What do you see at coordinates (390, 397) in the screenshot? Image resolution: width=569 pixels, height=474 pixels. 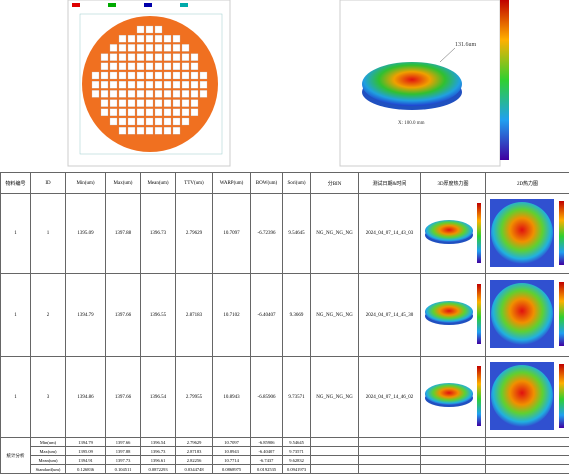 I see `data-cell: 2024_04_07_14_46_02` at bounding box center [390, 397].